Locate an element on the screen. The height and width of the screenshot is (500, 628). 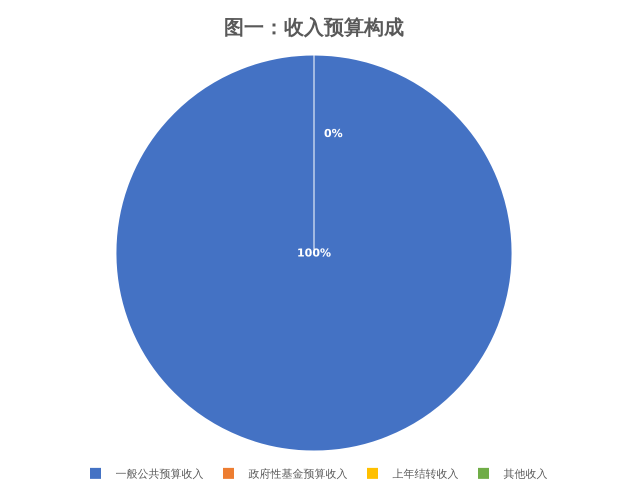
legend-label: 政府性基金预算收入 is located at coordinates (298, 474).